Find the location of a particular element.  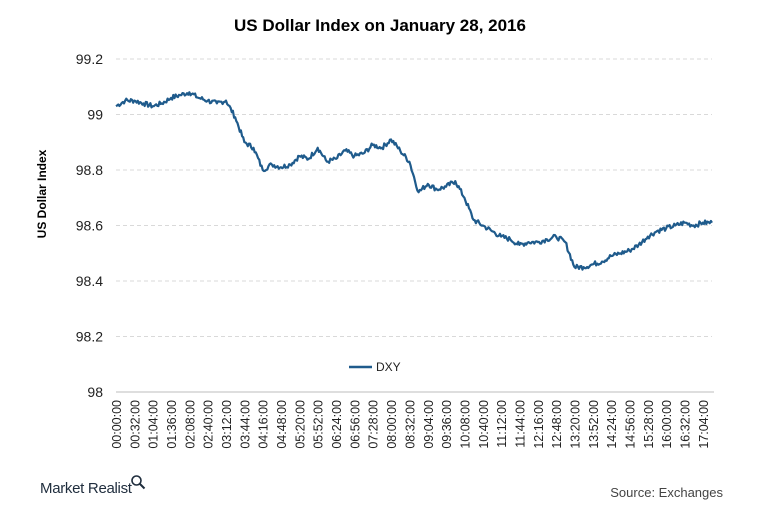

x-tick-label: 11:44:00 is located at coordinates (520, 424).